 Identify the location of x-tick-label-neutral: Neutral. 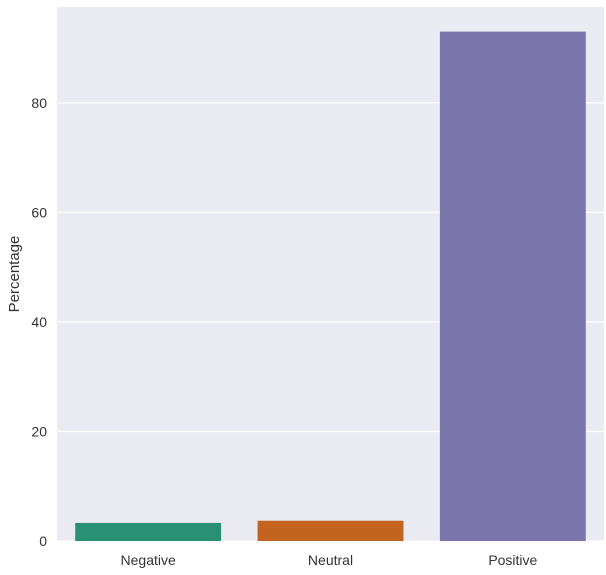
(330, 560).